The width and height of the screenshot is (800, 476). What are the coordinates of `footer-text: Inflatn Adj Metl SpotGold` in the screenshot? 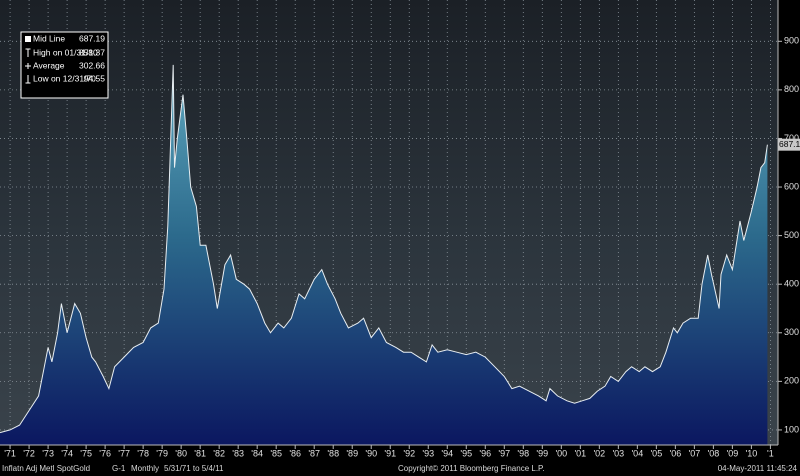 It's located at (46, 468).